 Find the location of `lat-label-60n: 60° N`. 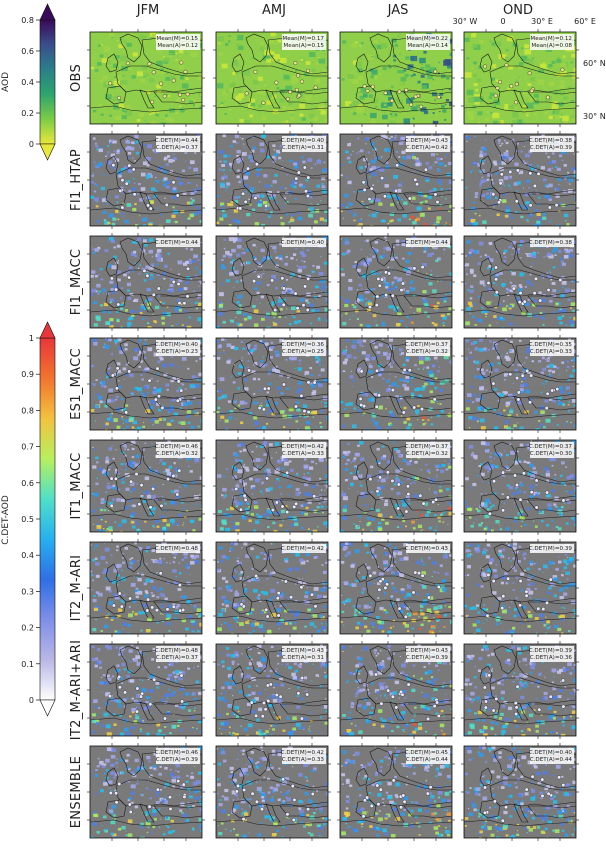

lat-label-60n: 60° N is located at coordinates (594, 63).